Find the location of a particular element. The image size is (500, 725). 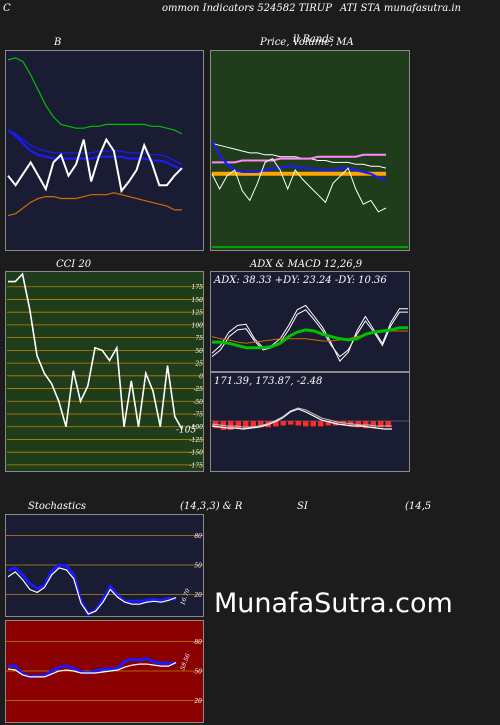

header-right: ATI STA munafasutra.in is located at coordinates (400, 8).